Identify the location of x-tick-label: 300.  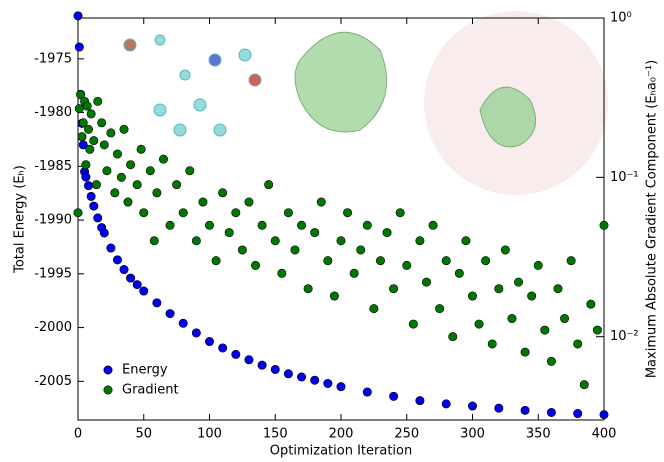
(472, 434).